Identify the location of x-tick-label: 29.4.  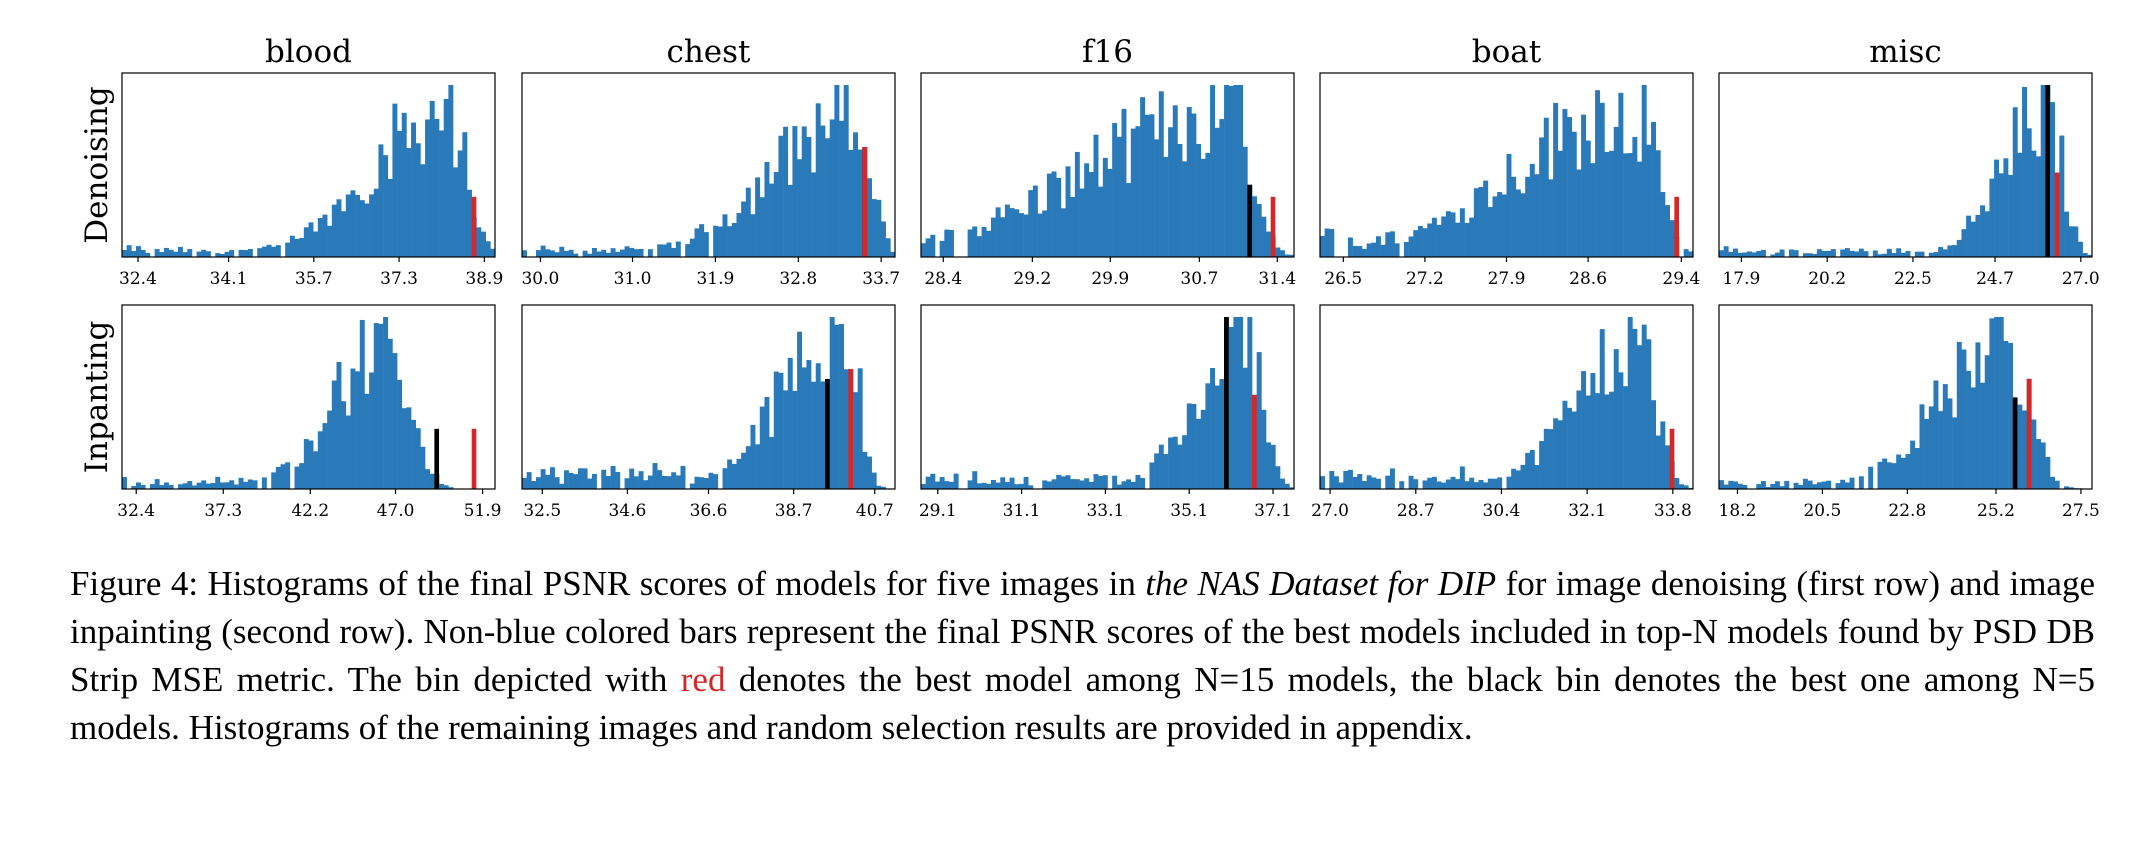
(1681, 279).